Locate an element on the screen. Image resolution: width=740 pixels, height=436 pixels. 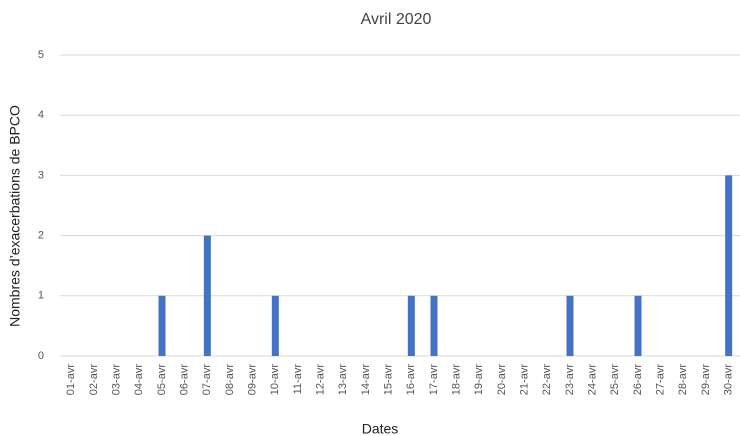
x-tick-label: 04-avr is located at coordinates (139, 380).